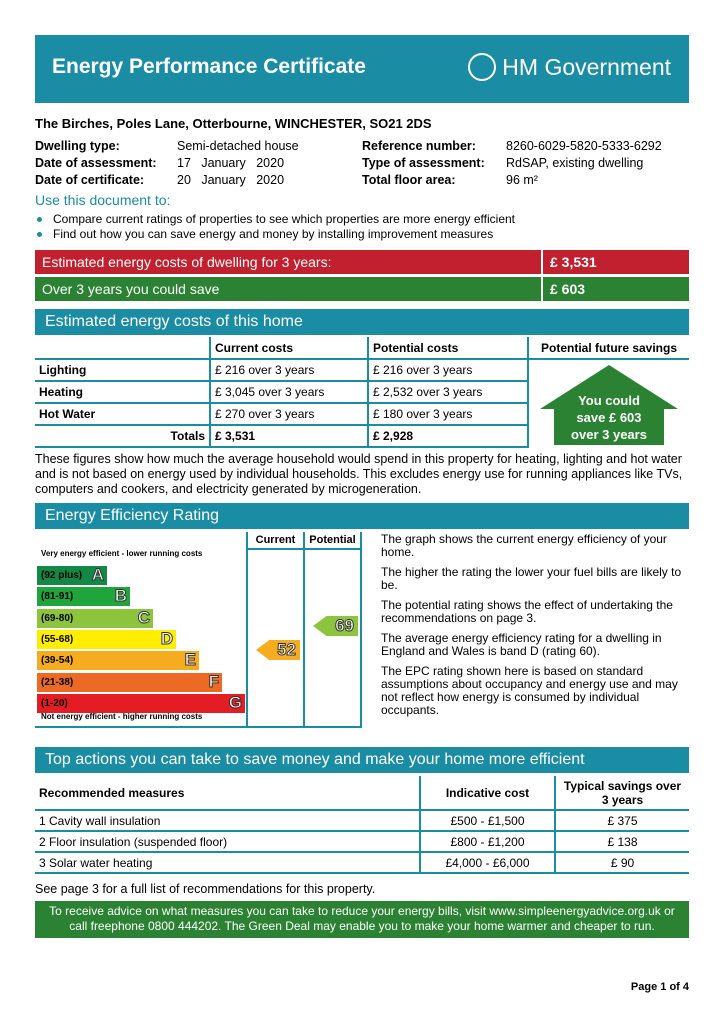 This screenshot has height=1024, width=724. I want to click on band-letter: G, so click(235, 702).